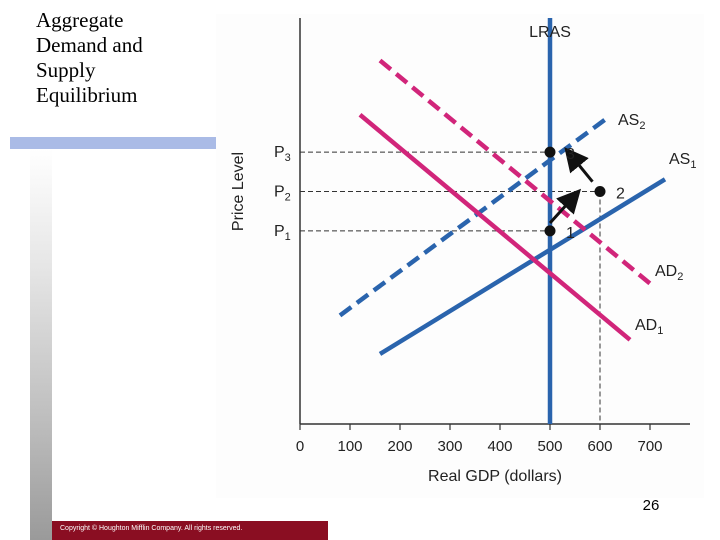 The image size is (720, 540). Describe the element at coordinates (282, 193) in the screenshot. I see `price-level-label: P2` at that location.